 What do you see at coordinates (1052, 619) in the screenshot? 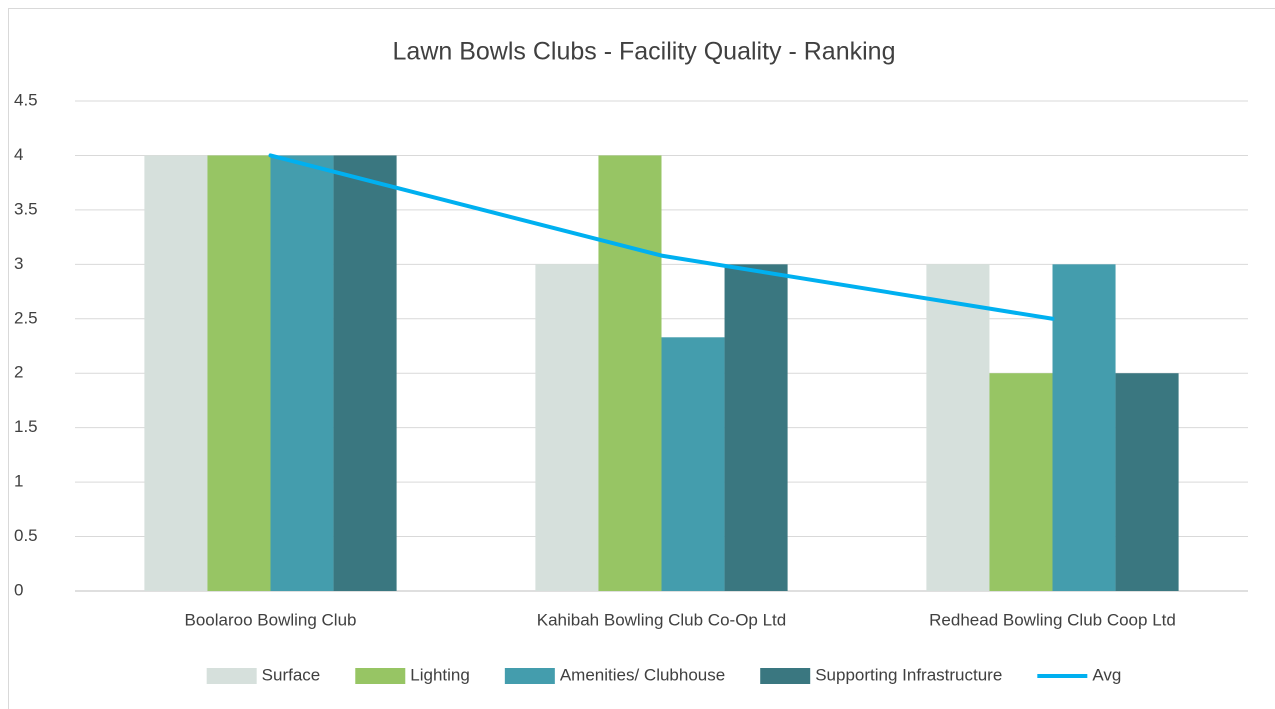
I see `x-tick-label: Redhead Bowling Club Coop Ltd` at bounding box center [1052, 619].